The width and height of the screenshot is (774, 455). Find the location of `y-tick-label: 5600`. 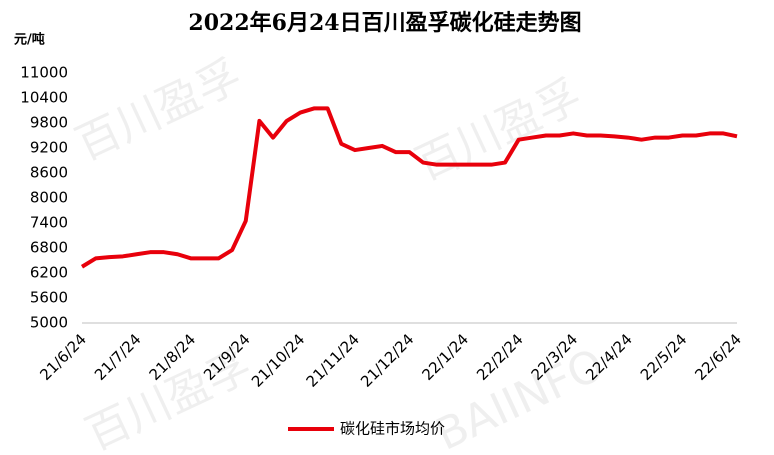

y-tick-label: 5600 is located at coordinates (49, 298).